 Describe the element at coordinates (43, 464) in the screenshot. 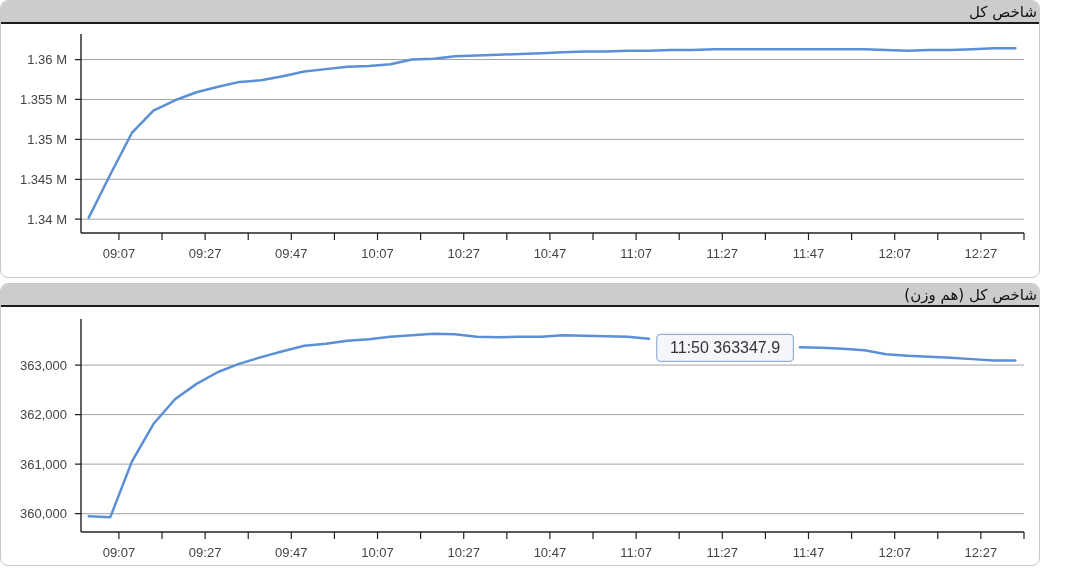

I see `y-tick-label: 361,000` at that location.